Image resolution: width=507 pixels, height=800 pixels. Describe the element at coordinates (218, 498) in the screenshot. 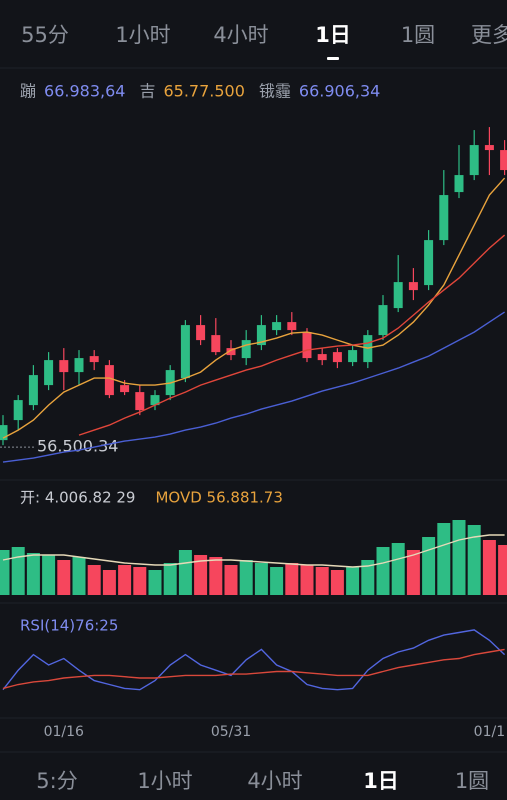

I see `indicator-label: MOVD 56.881.73` at that location.